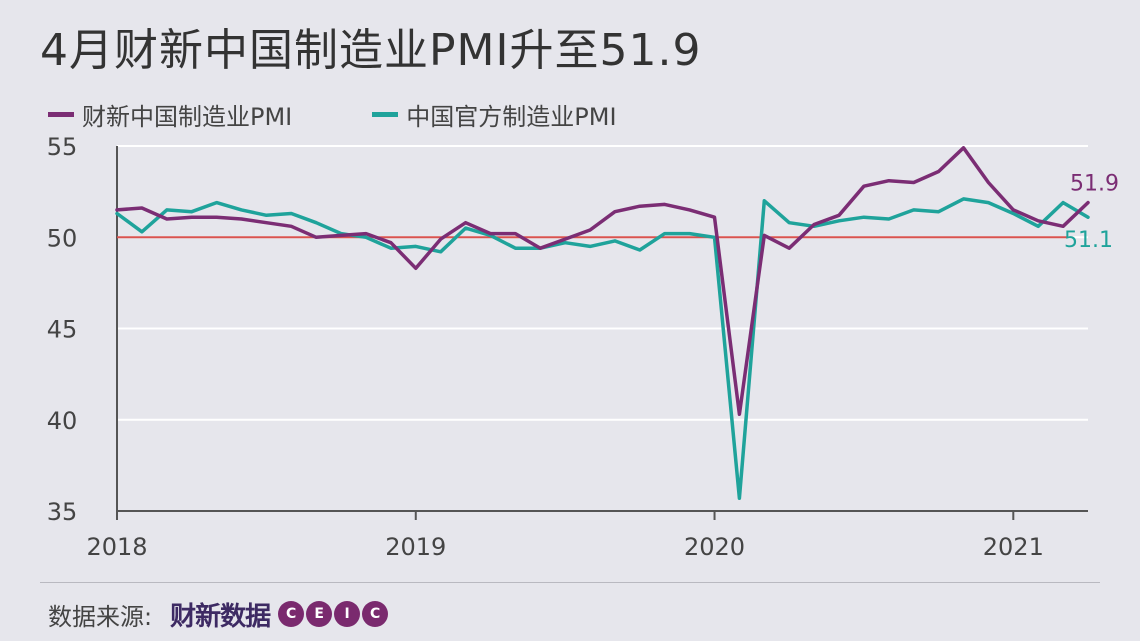  Describe the element at coordinates (62, 238) in the screenshot. I see `y-tick-label: 50` at that location.